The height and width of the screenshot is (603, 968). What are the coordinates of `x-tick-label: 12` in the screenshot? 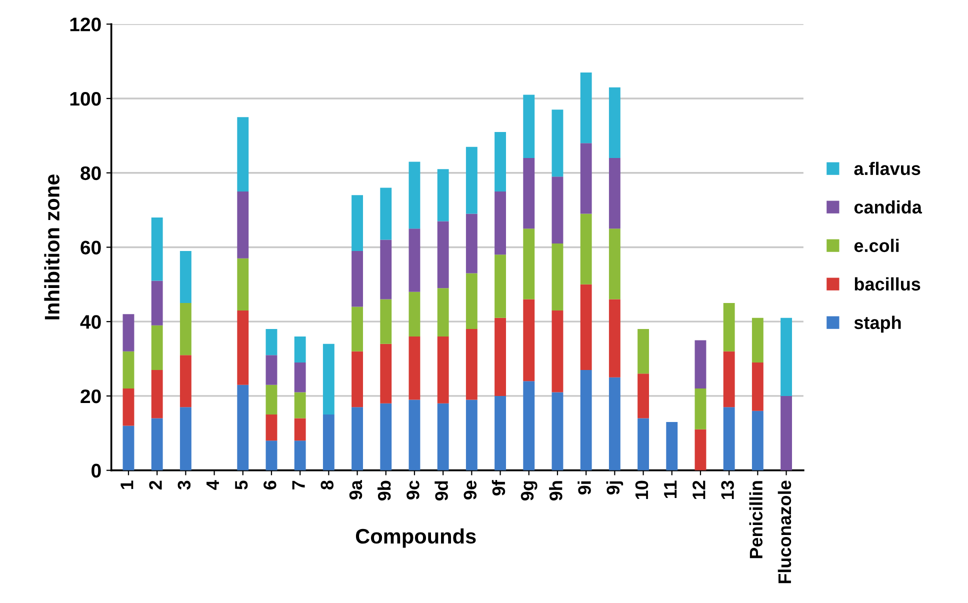 It's located at (699, 490).